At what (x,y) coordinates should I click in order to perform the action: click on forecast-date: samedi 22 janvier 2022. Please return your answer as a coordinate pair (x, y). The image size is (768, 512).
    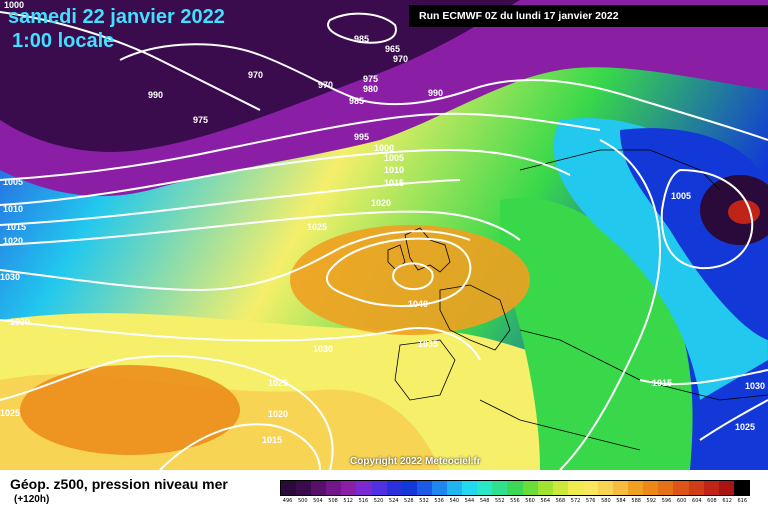
    Looking at the image, I should click on (116, 17).